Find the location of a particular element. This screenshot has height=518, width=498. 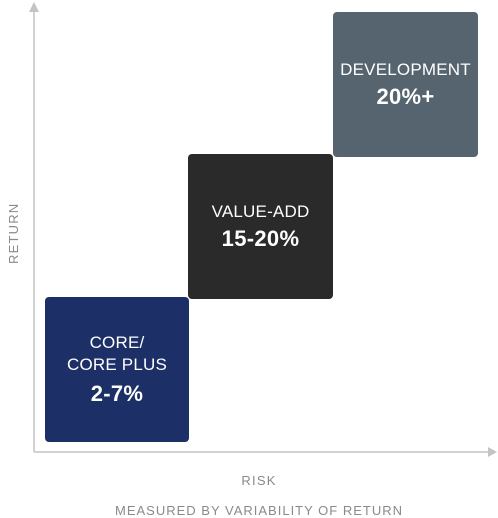

x-axis-arrow-icon is located at coordinates (492, 452).